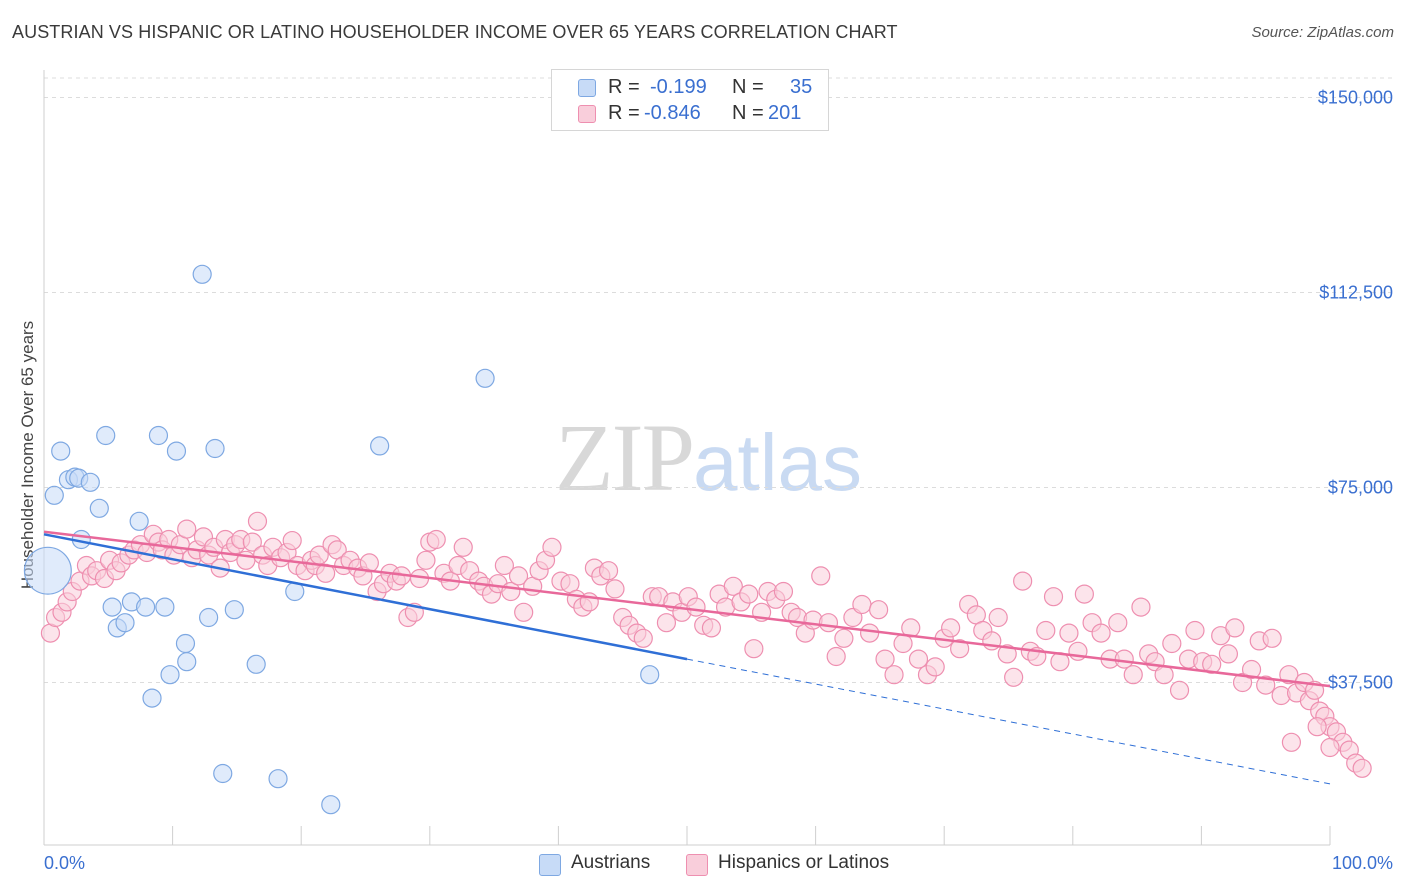  I want to click on y-tick-label: $75,000, so click(1360, 488).